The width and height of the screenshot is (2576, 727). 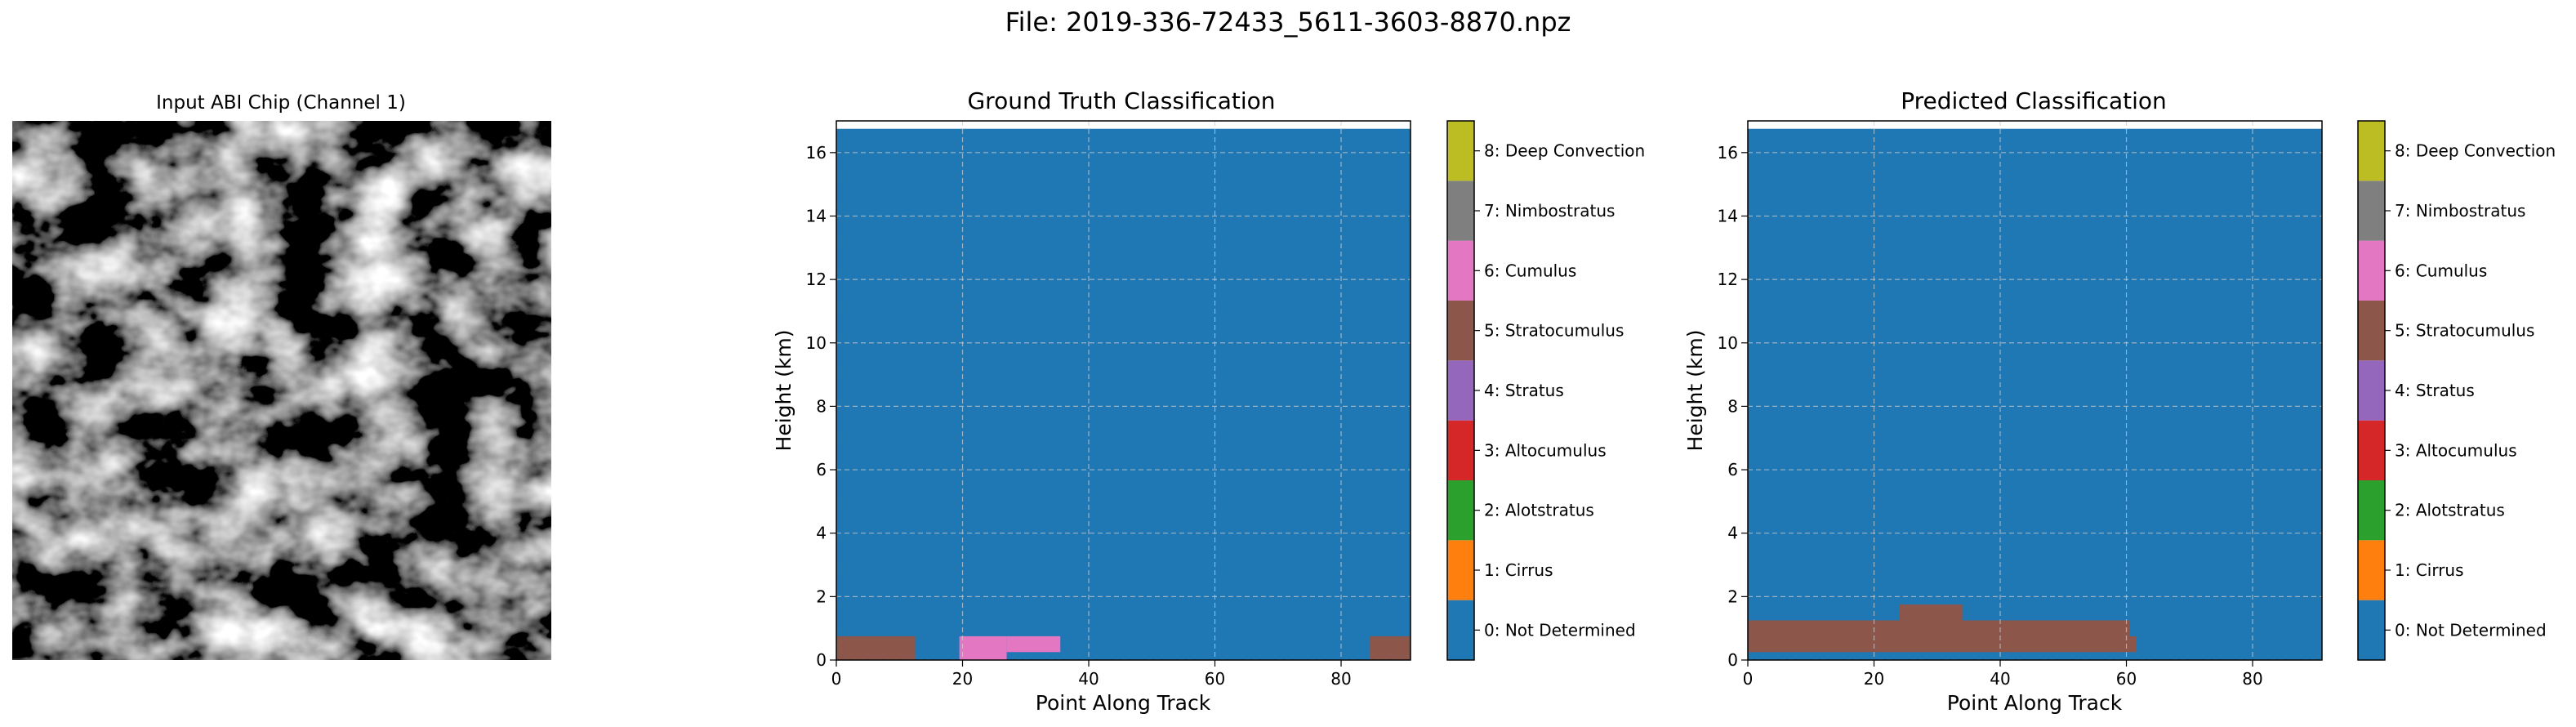 What do you see at coordinates (2035, 703) in the screenshot?
I see `predicted-xlabel: Point Along Track` at bounding box center [2035, 703].